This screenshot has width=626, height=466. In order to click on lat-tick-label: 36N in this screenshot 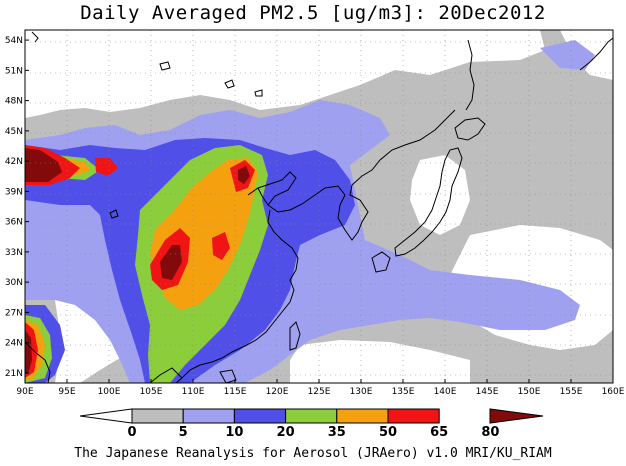, I will do `click(14, 223)`.